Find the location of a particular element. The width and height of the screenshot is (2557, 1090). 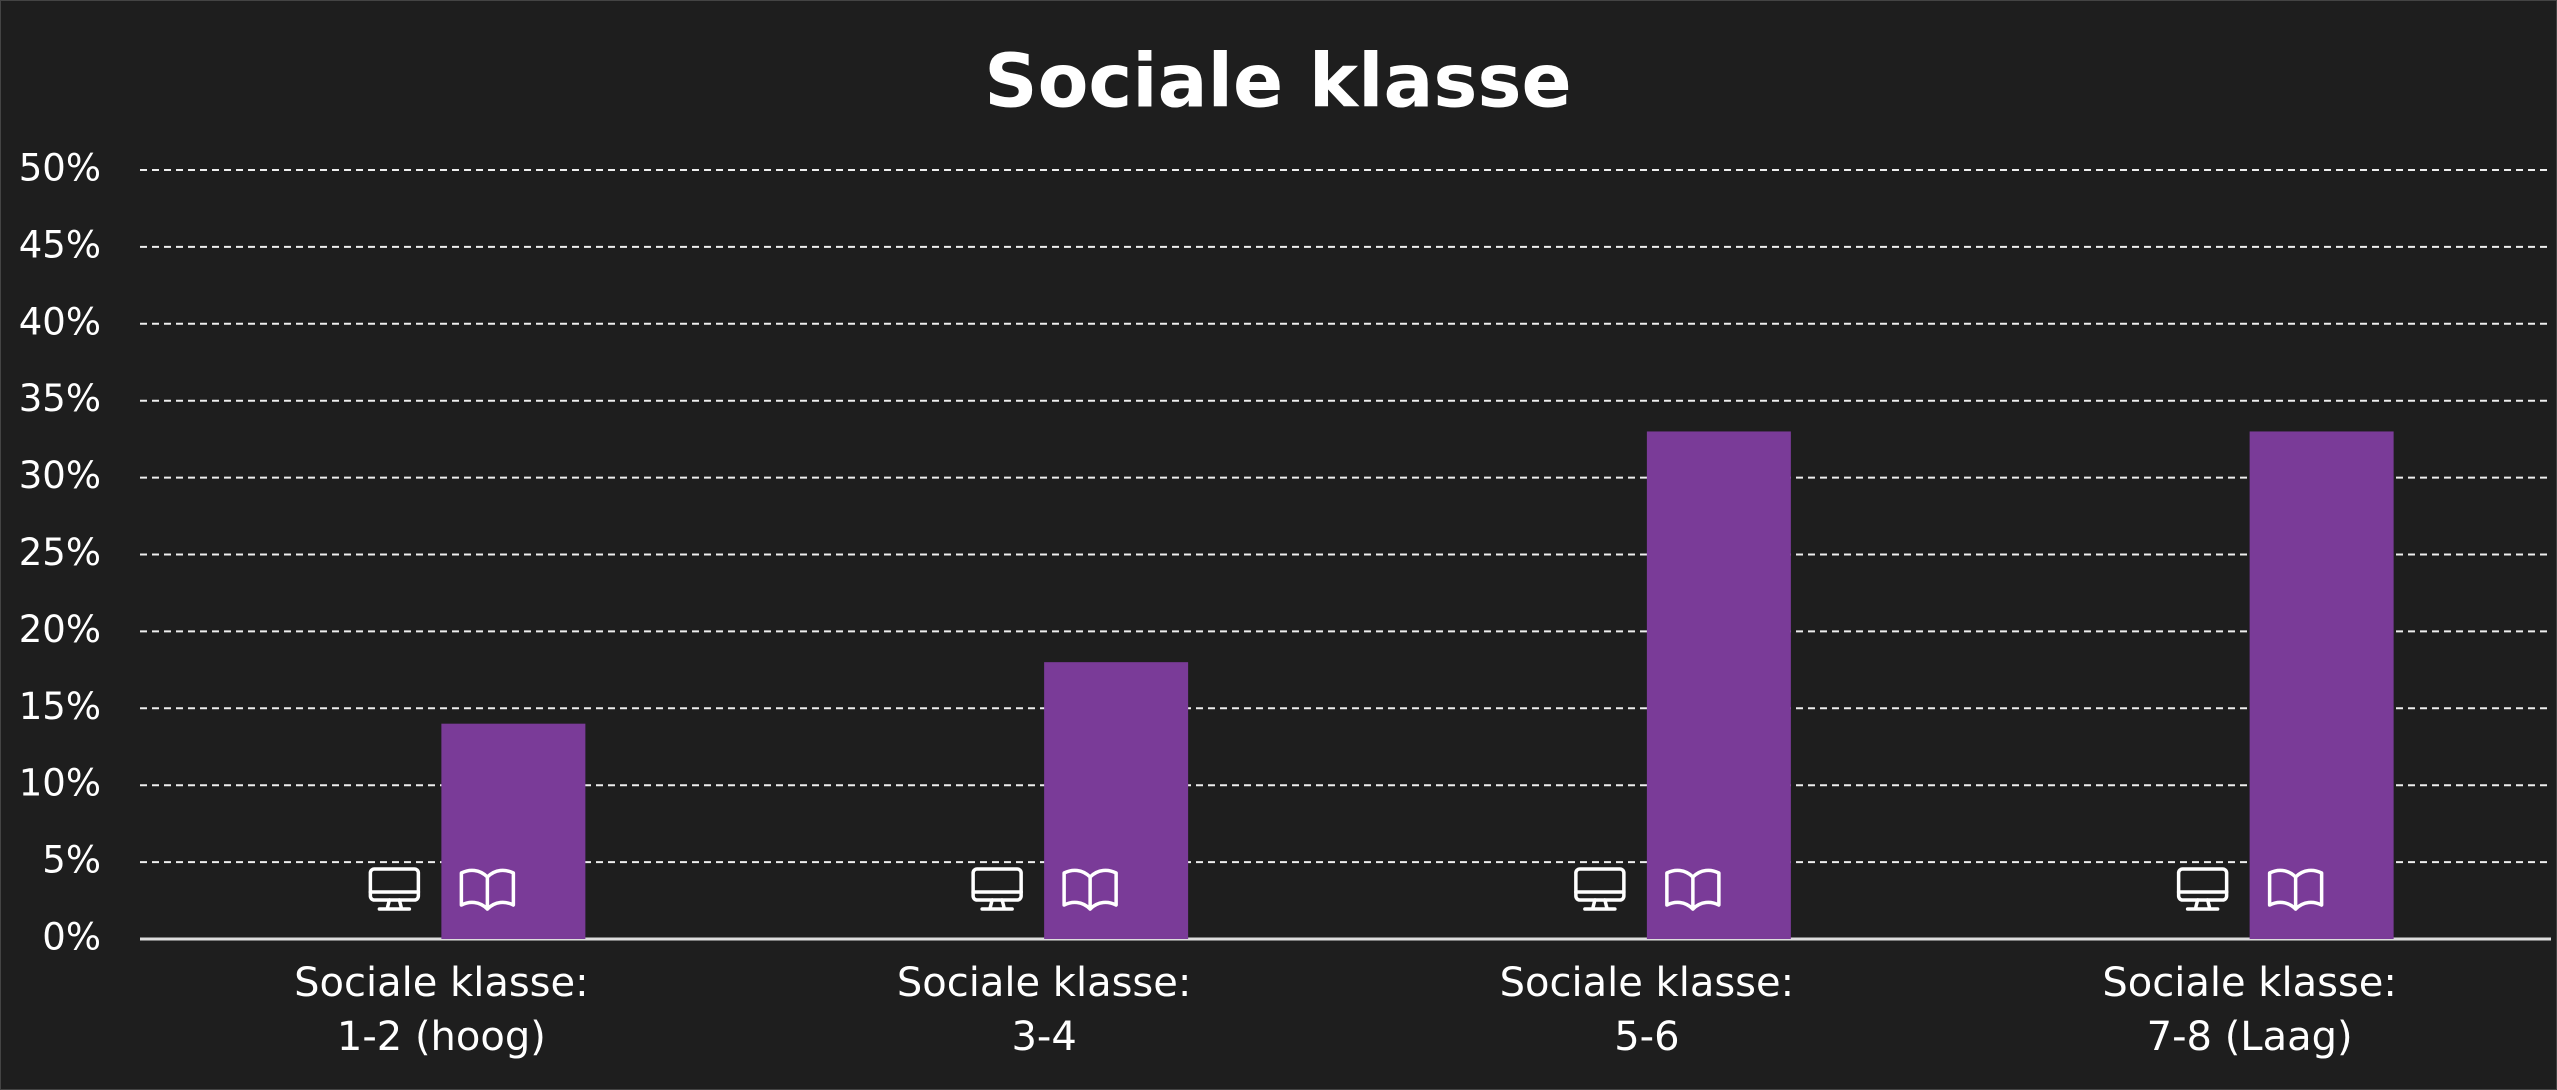

y-tick-label: 10% is located at coordinates (60, 783).